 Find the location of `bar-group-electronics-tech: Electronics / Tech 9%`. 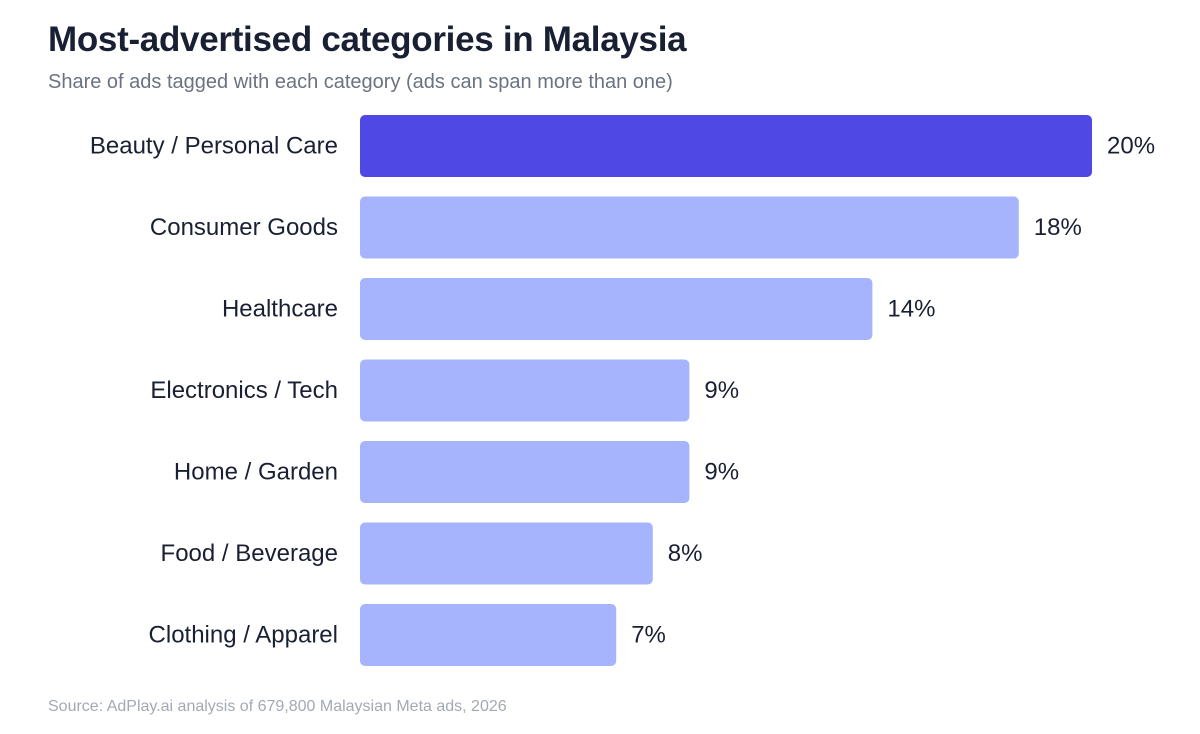

bar-group-electronics-tech: Electronics / Tech 9% is located at coordinates (444, 390).